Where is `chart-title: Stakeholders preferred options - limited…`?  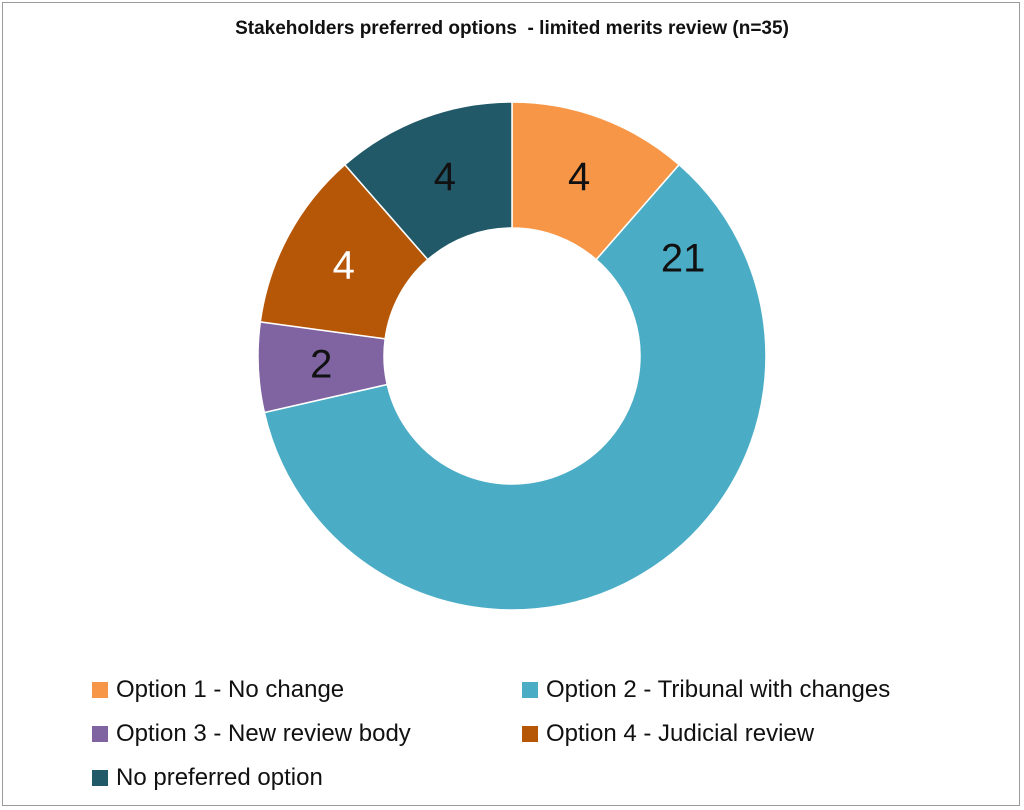 chart-title: Stakeholders preferred options - limited… is located at coordinates (512, 28).